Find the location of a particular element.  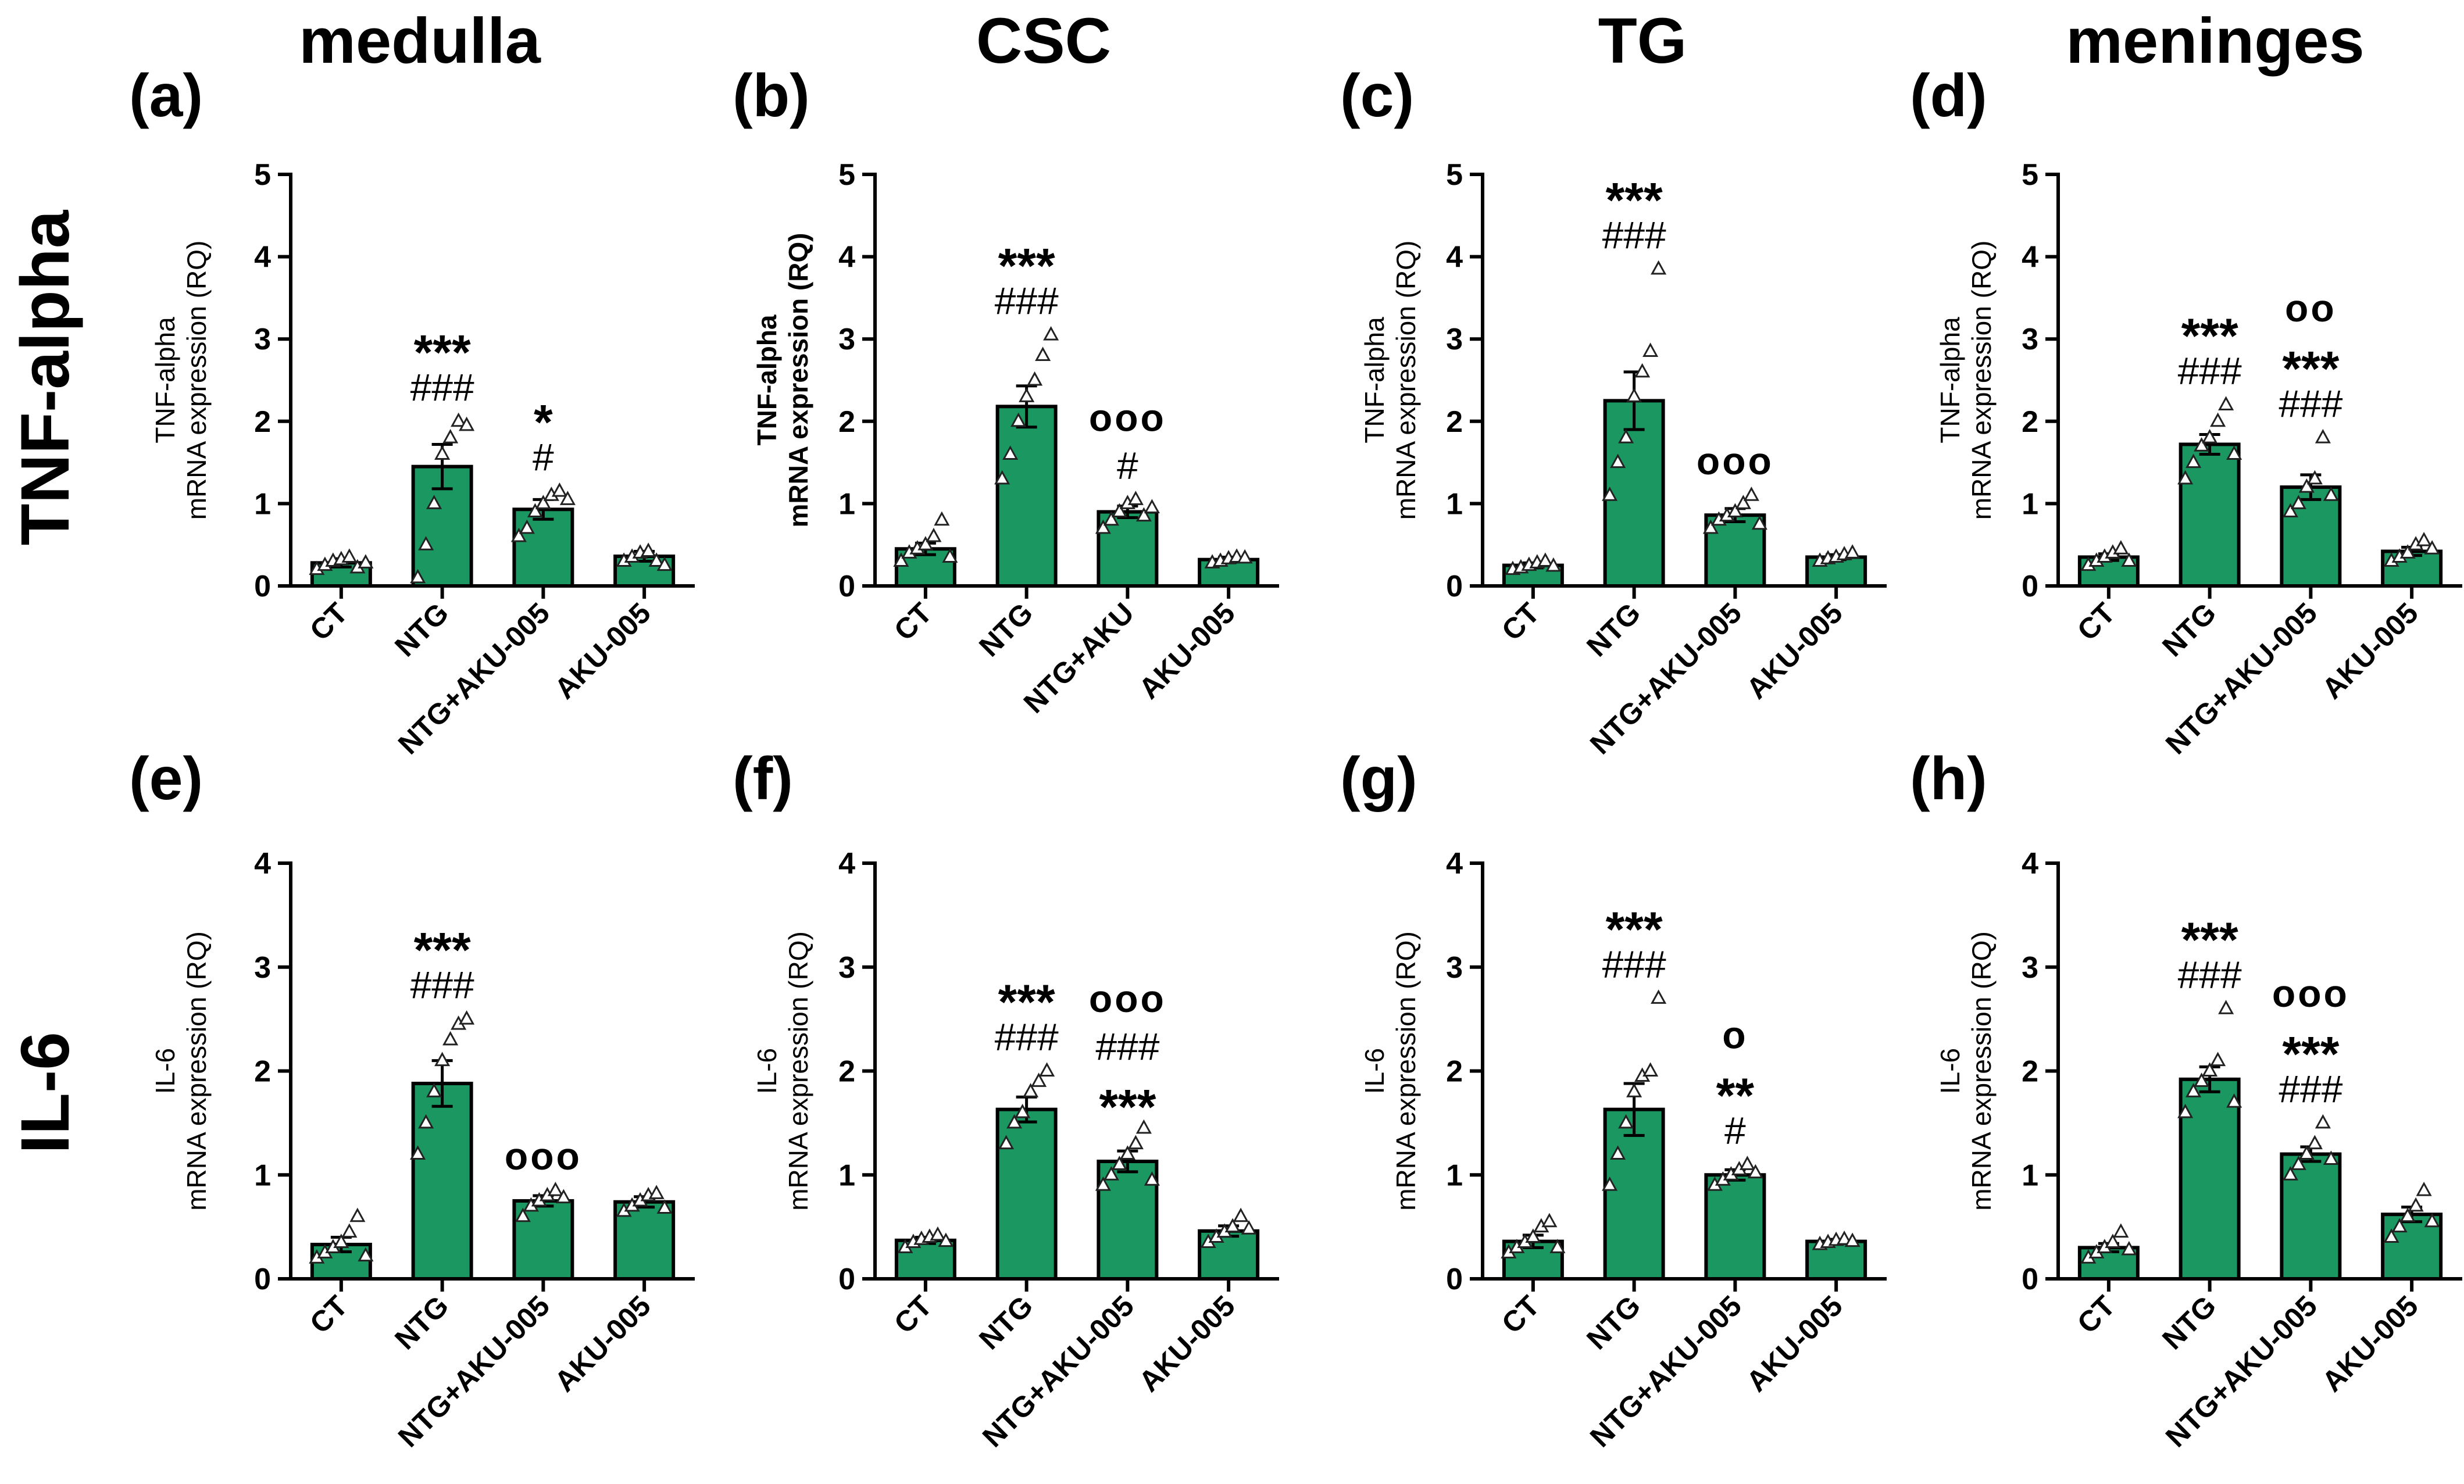

y-axis-label: IL-6mRNA expression (RQ) is located at coordinates (1966, 1071).